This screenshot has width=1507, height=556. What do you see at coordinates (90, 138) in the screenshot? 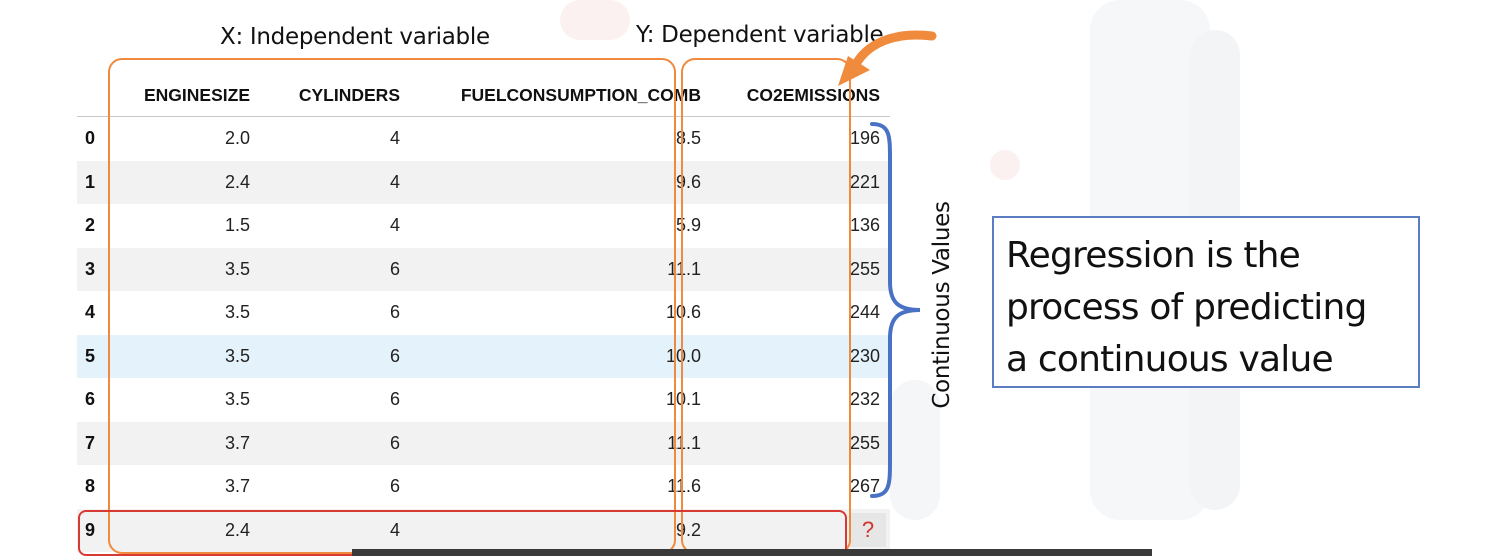
I see `row-index: 0` at bounding box center [90, 138].